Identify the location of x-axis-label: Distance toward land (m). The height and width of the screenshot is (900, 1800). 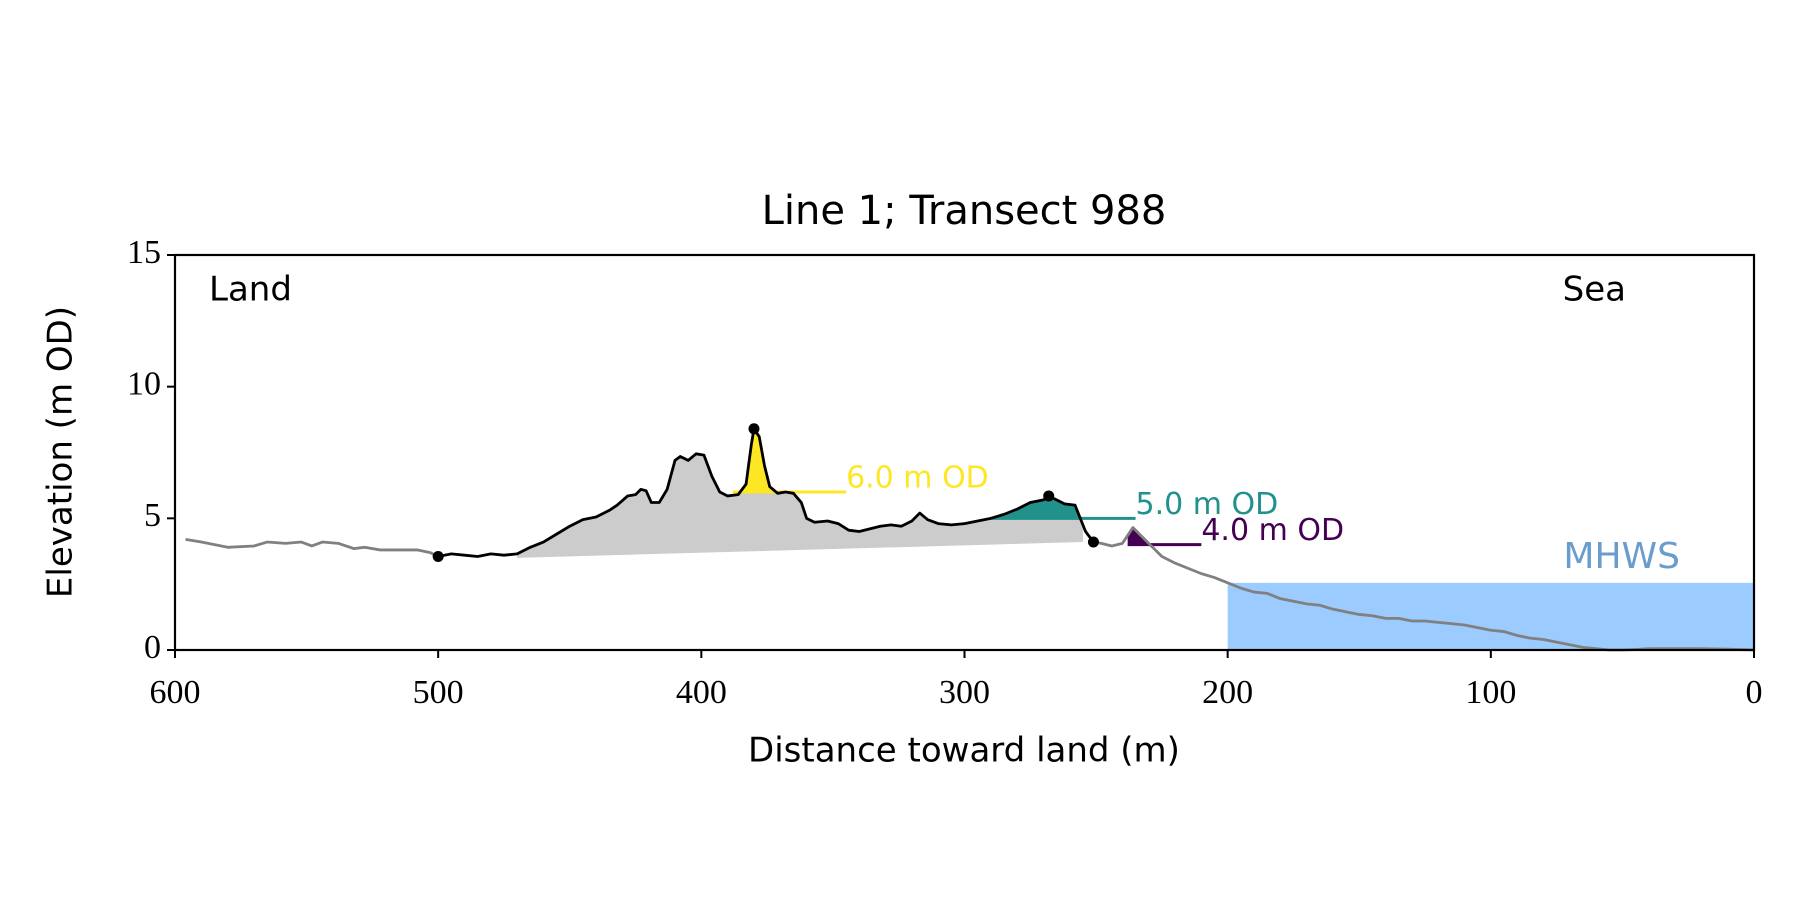
(964, 751).